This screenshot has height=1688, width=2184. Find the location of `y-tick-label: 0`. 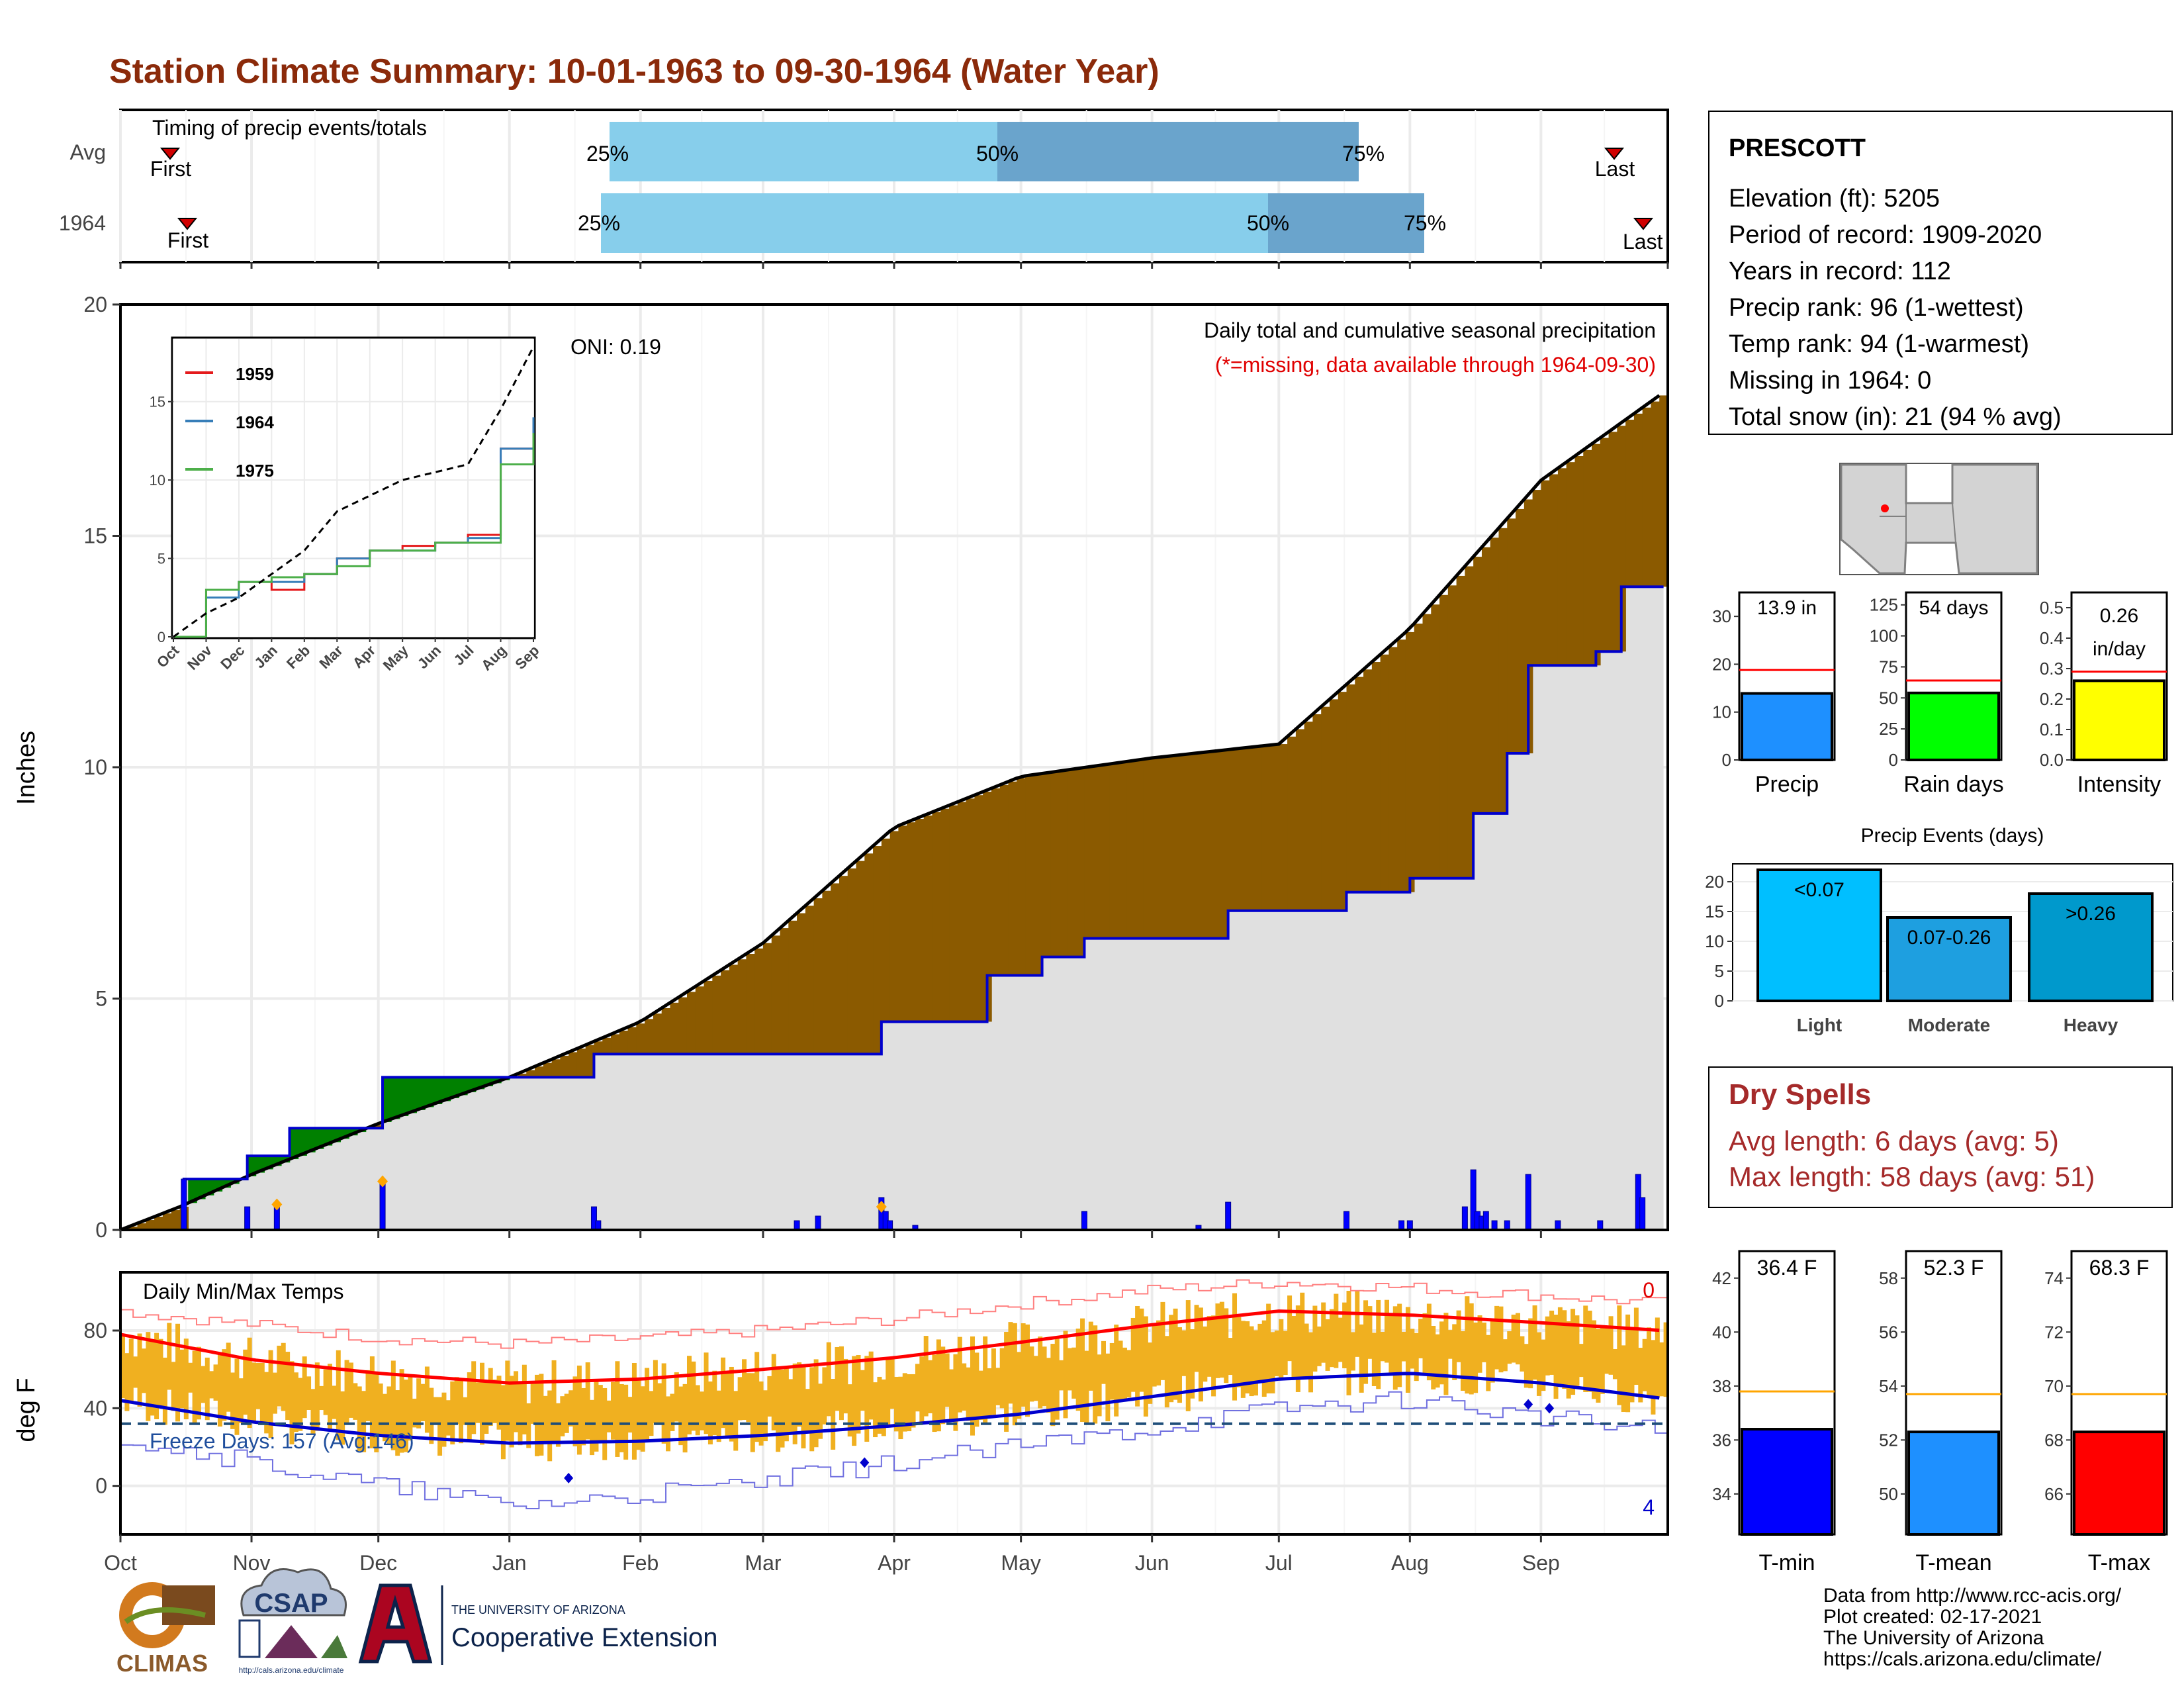

y-tick-label: 0 is located at coordinates (101, 1230).